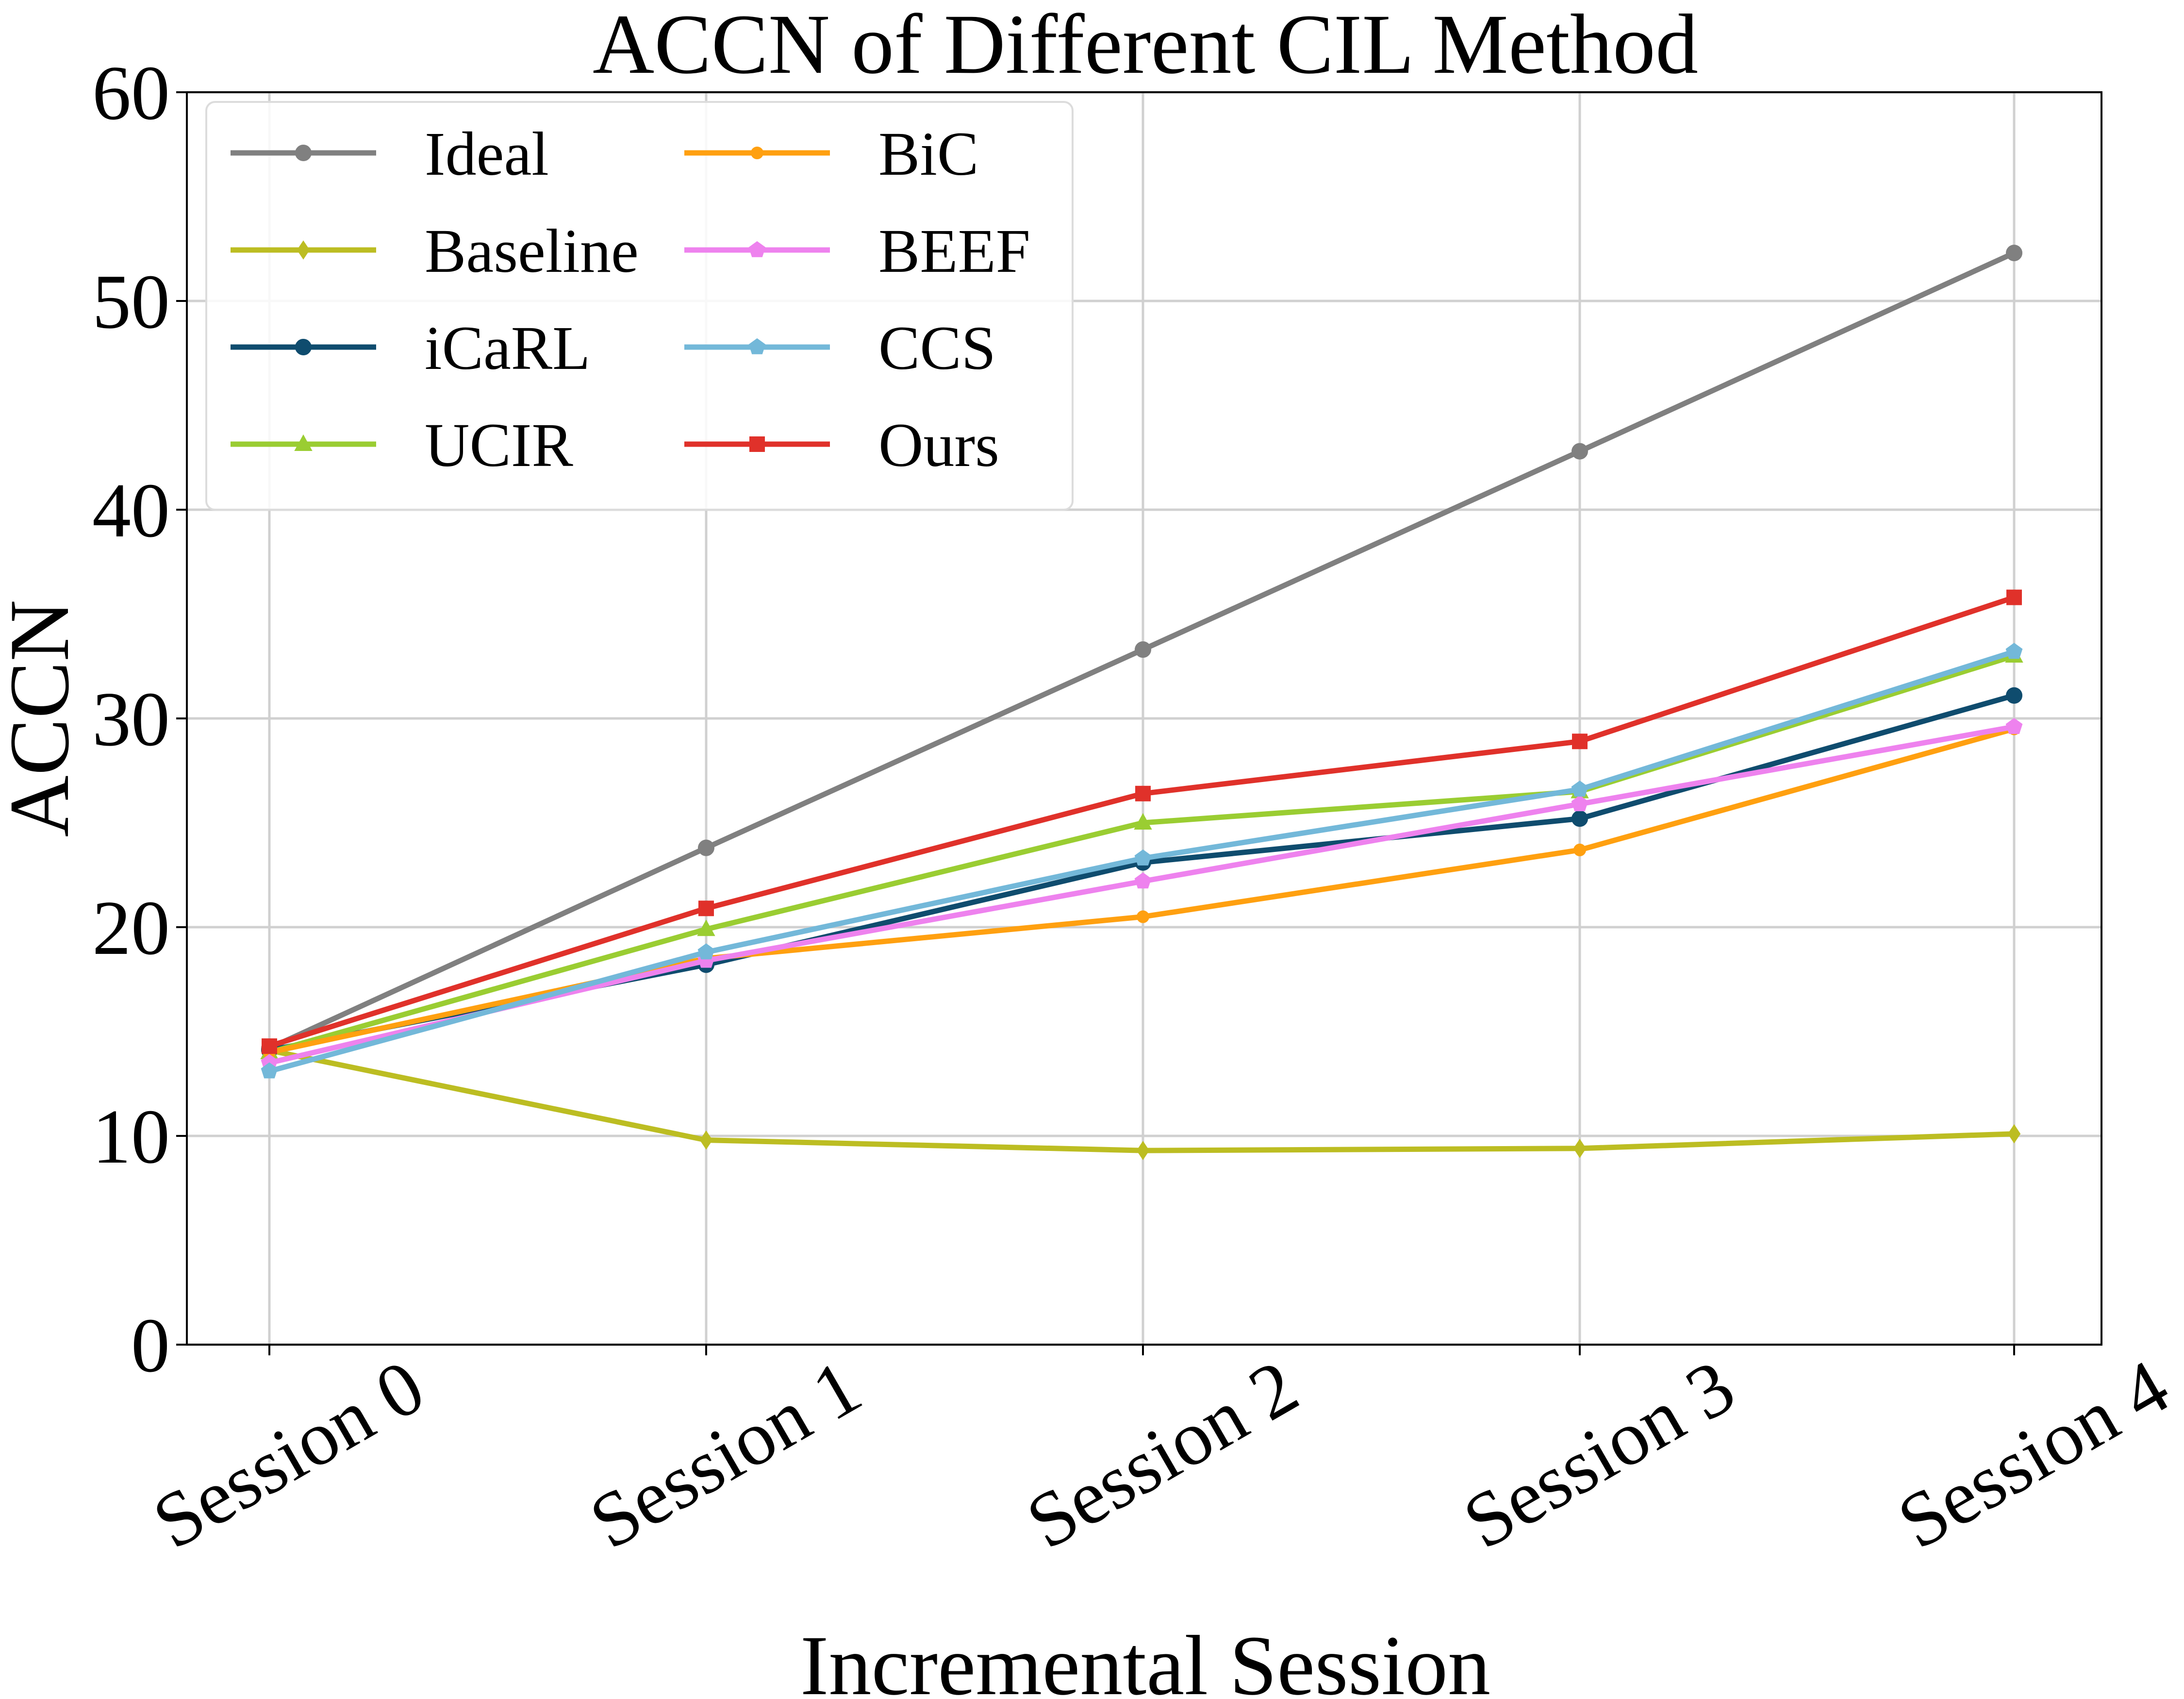 This screenshot has width=2184, height=1699. Describe the element at coordinates (410, 348) in the screenshot. I see `legend-item-icarl: iCaRL` at that location.